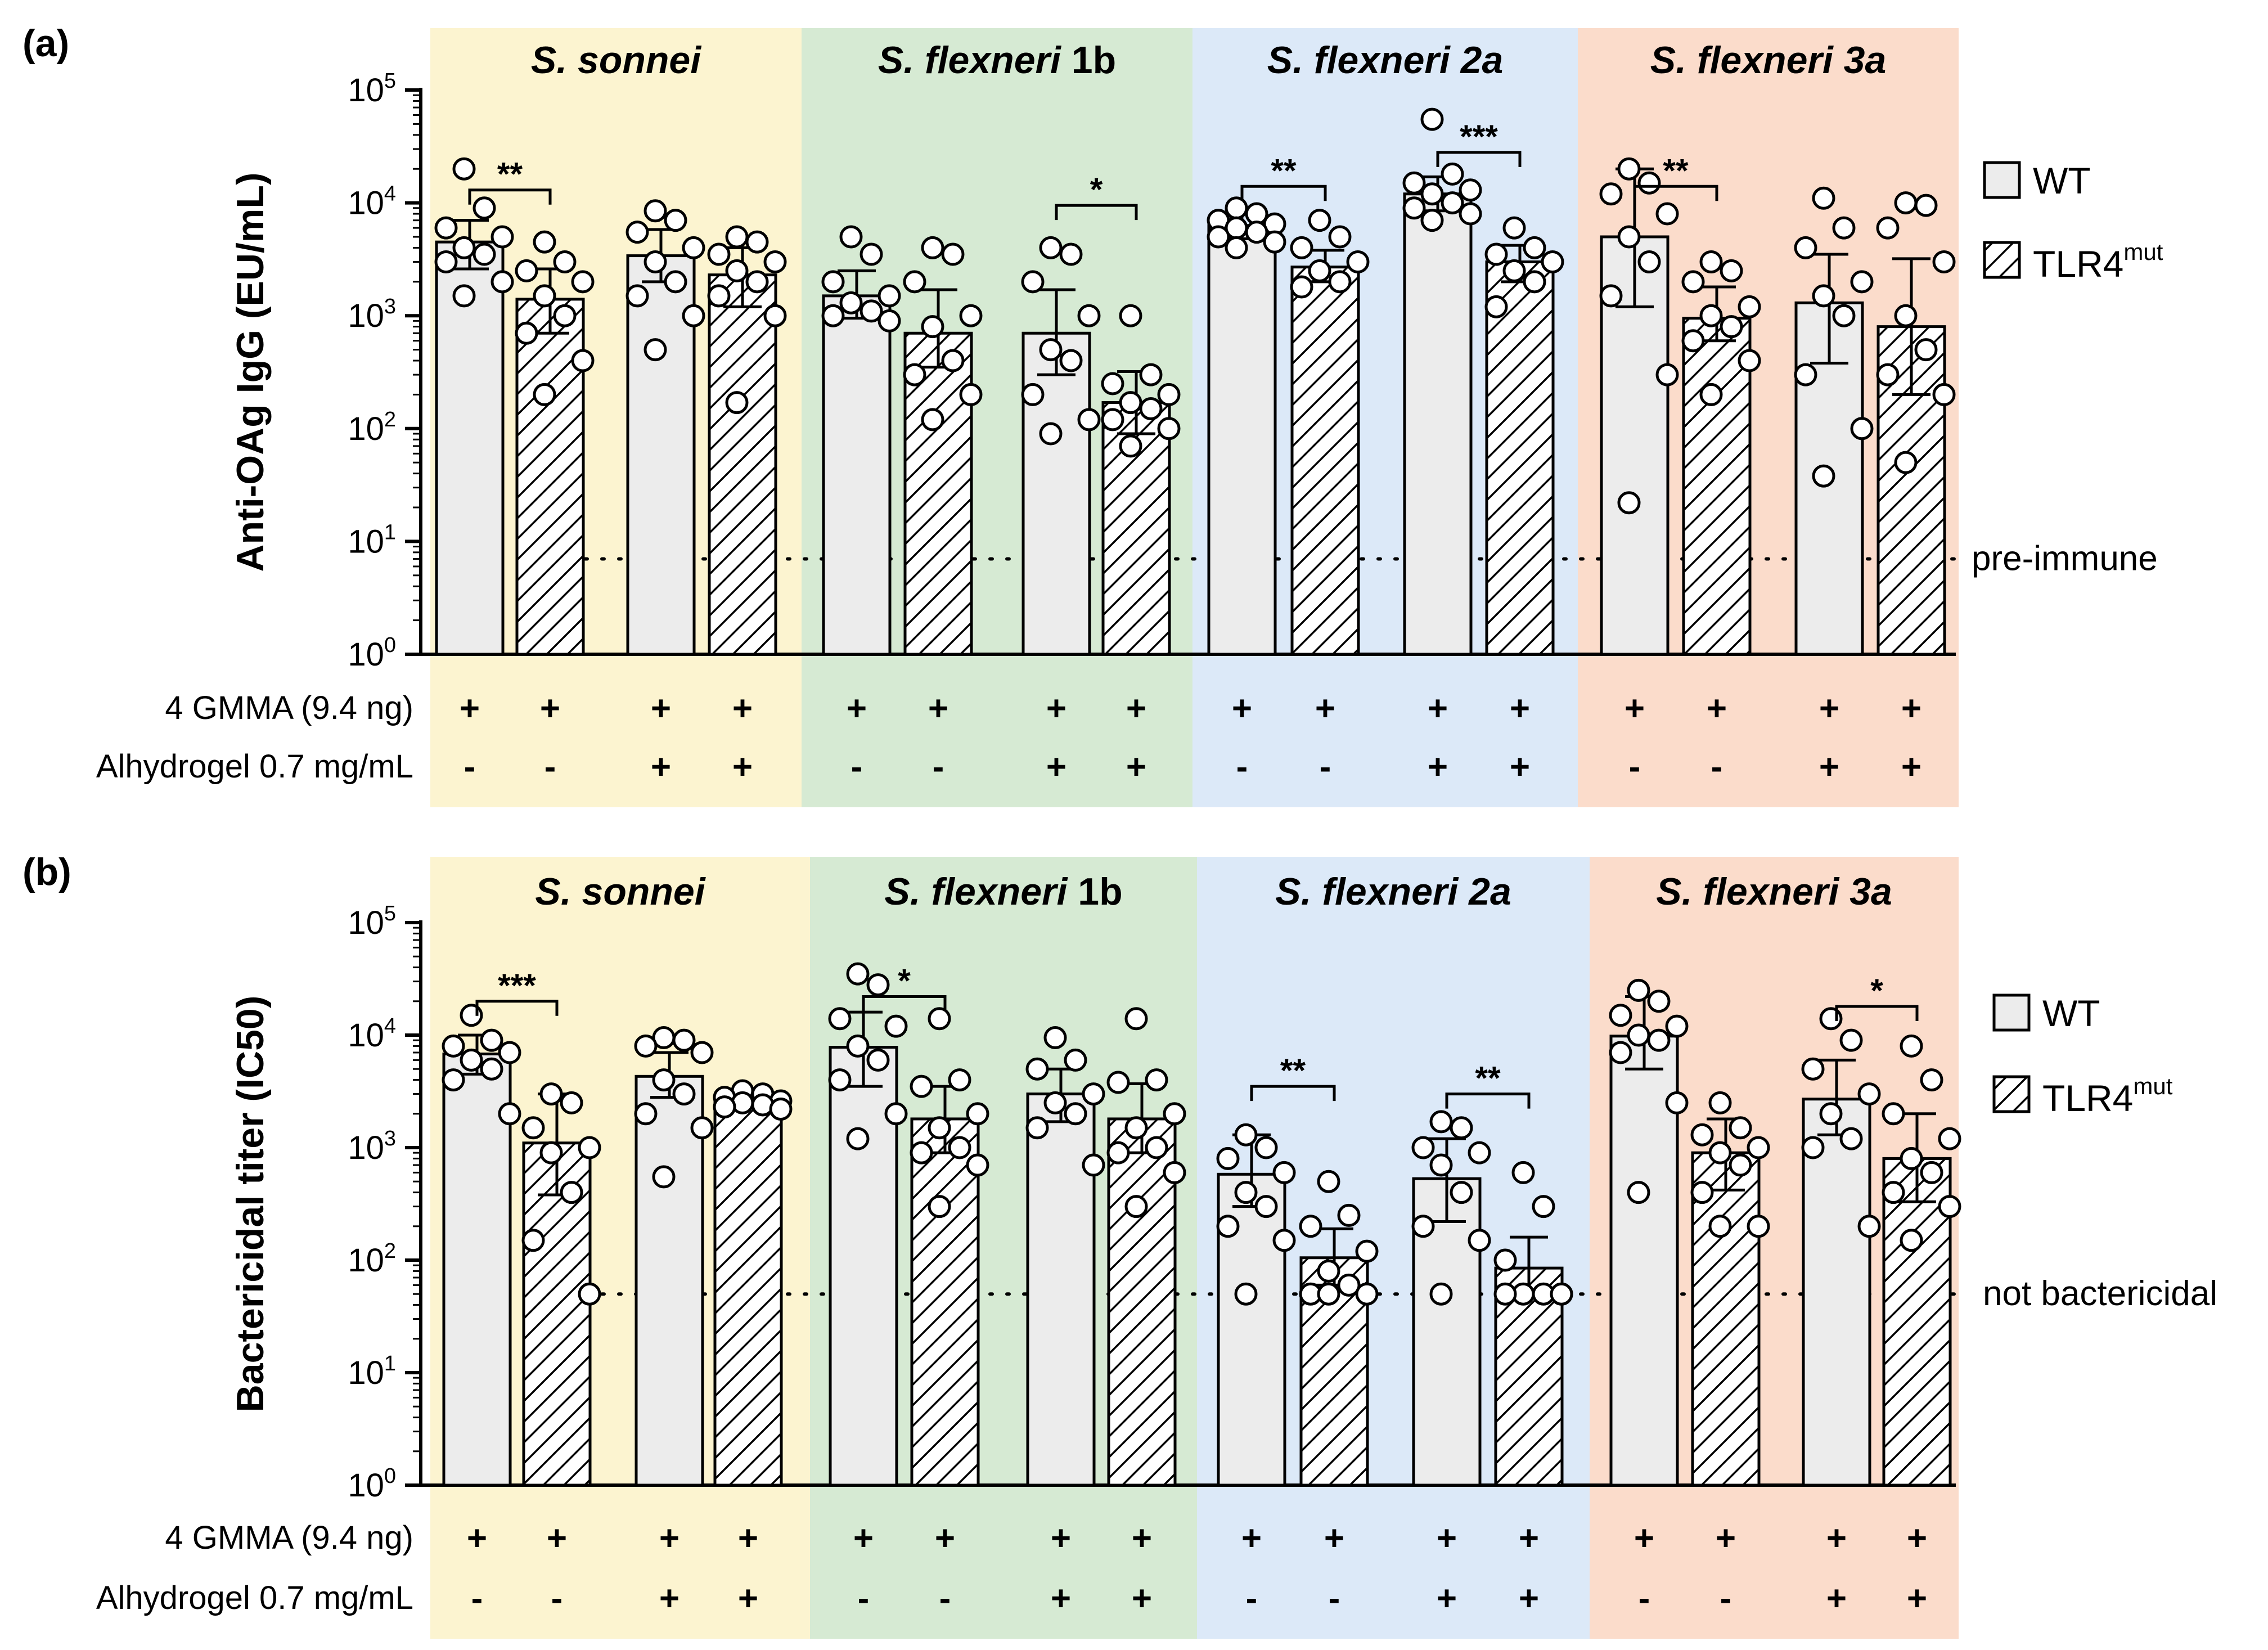  Describe the element at coordinates (250, 1204) in the screenshot. I see `y-axis-title: Bactericidal titer (IC50)` at that location.